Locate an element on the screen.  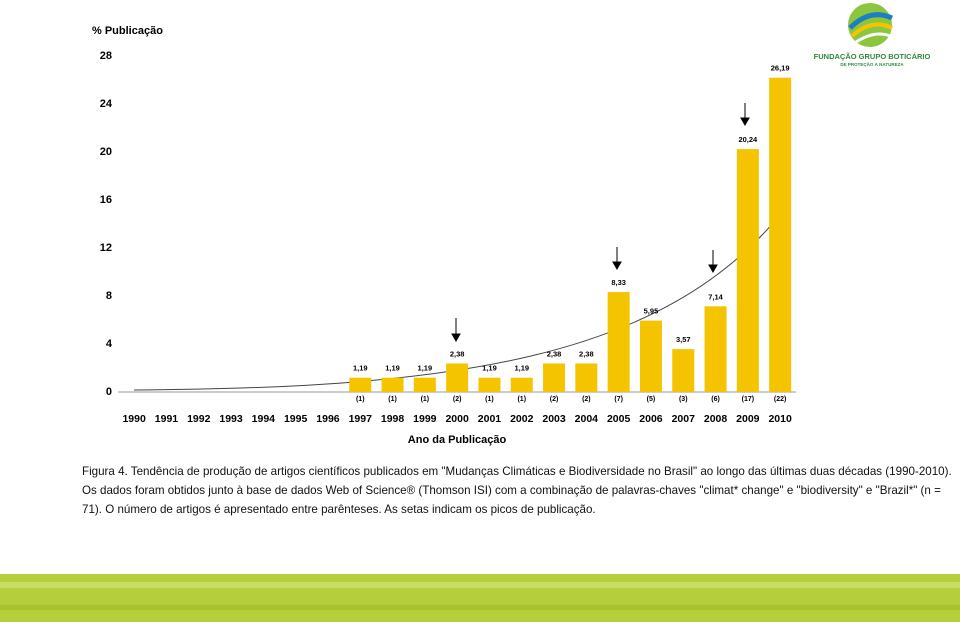
x-tick-label: 2010 is located at coordinates (780, 419).